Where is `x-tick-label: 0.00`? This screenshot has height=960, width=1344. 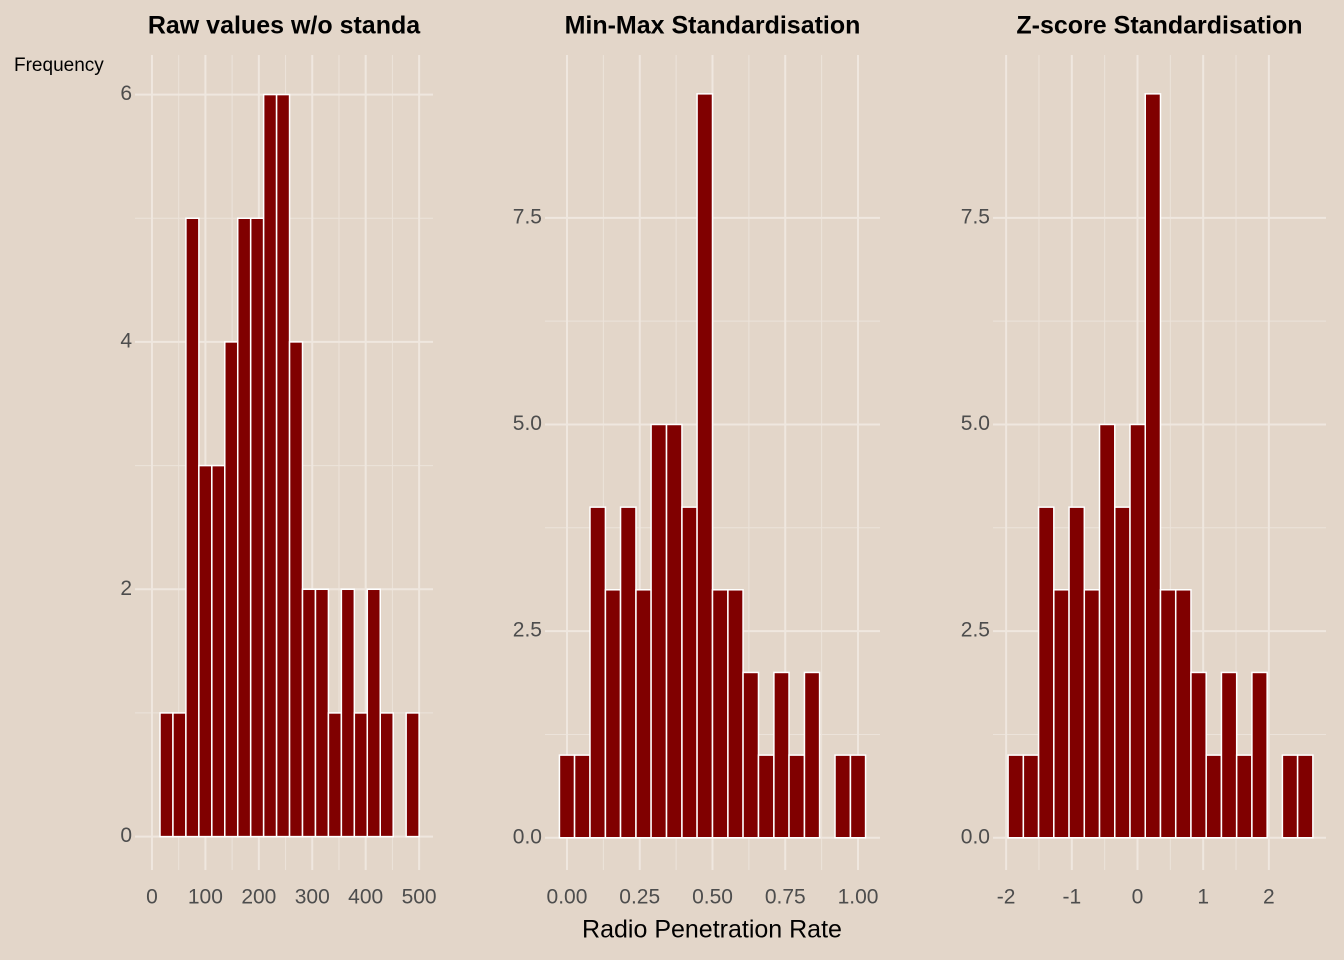
x-tick-label: 0.00 is located at coordinates (567, 897).